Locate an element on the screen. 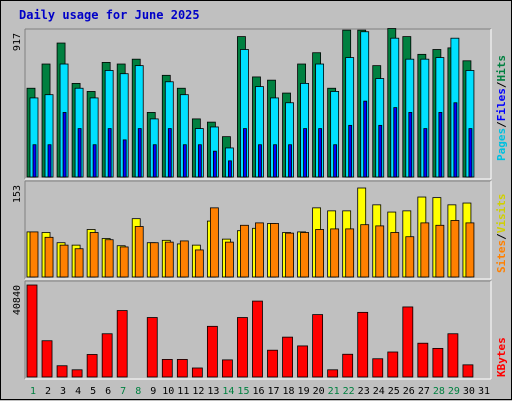 The image size is (512, 401). day-label: 29 is located at coordinates (454, 391).